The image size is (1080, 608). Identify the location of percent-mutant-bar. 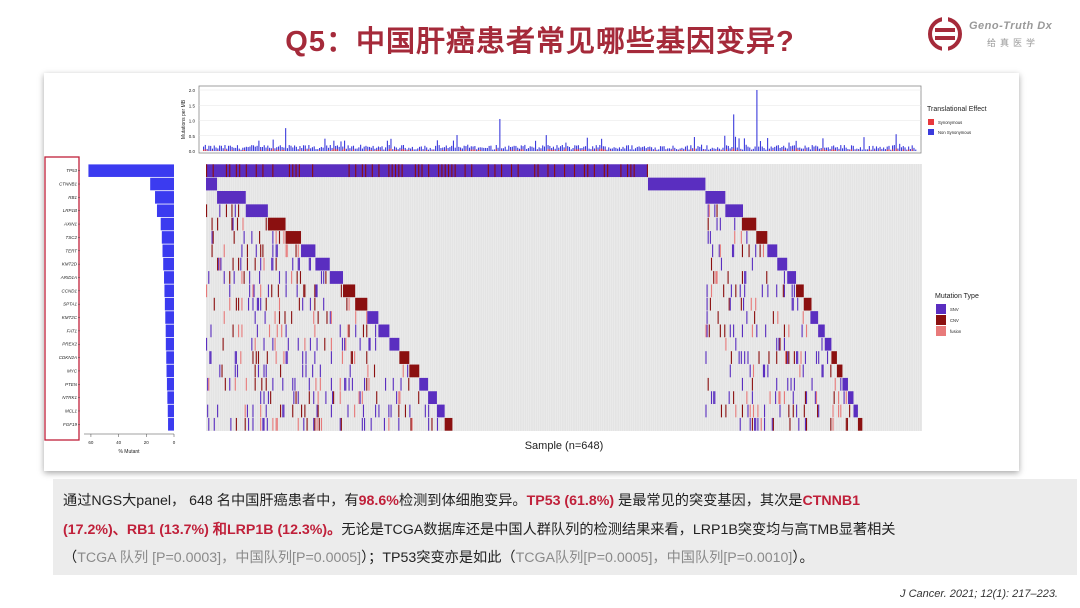
(169, 317).